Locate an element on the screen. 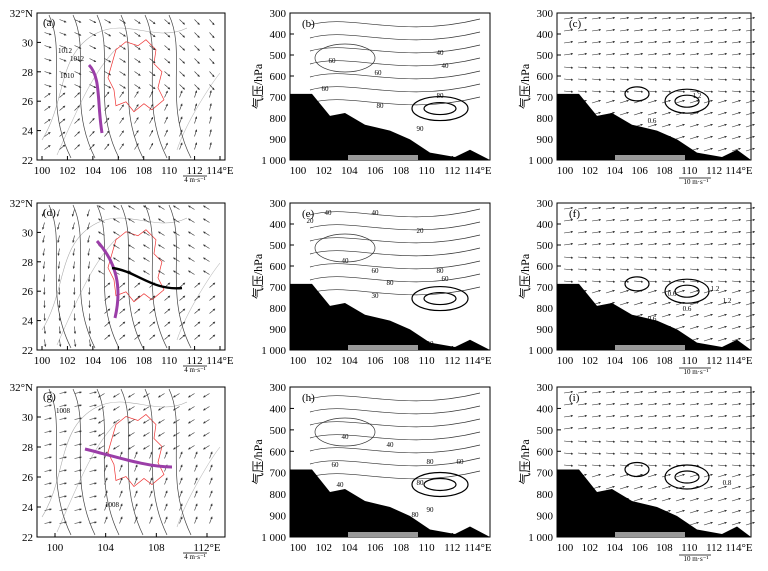 The height and width of the screenshot is (571, 768). lon-tick-label: 110 is located at coordinates (427, 171).